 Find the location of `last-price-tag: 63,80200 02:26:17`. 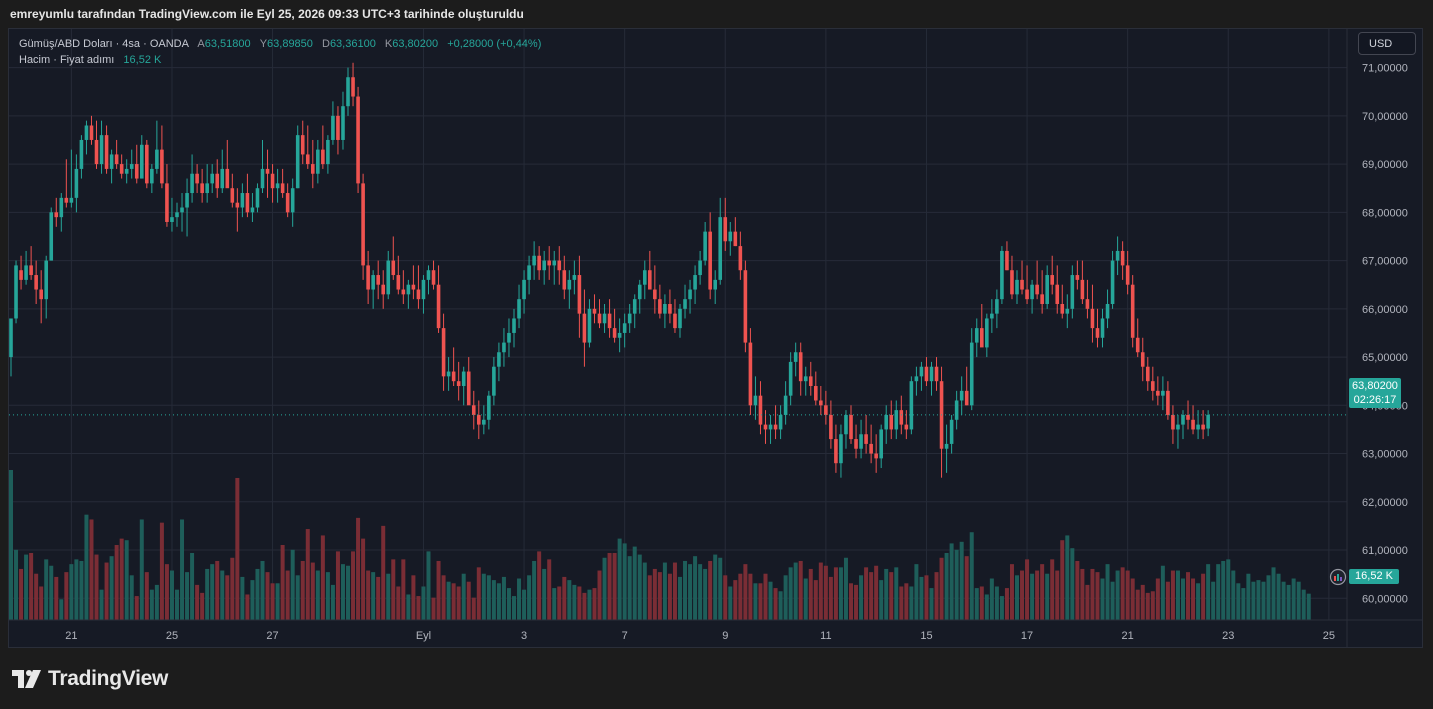

last-price-tag: 63,80200 02:26:17 is located at coordinates (1375, 393).